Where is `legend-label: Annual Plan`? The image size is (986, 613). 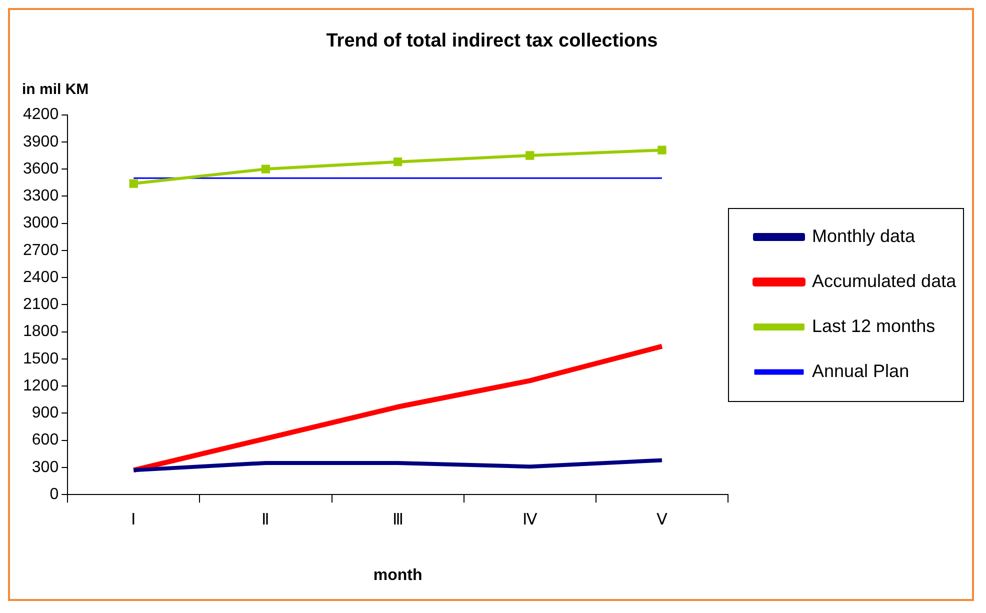
legend-label: Annual Plan is located at coordinates (861, 370).